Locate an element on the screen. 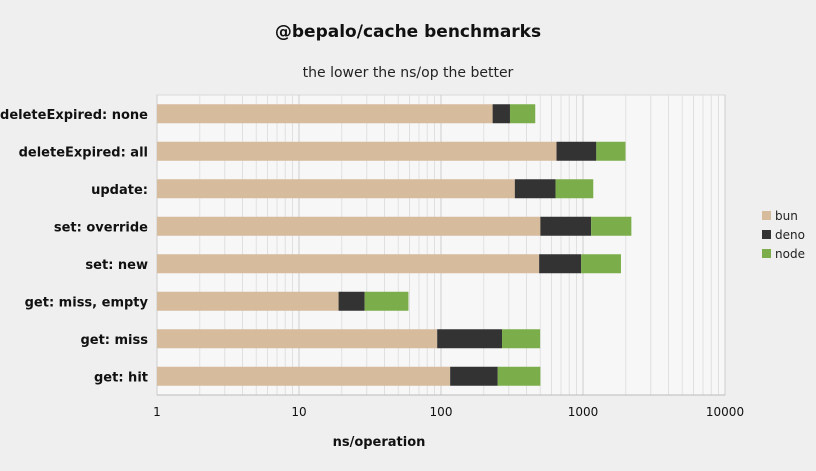  legend-label-deno: deno is located at coordinates (790, 235).